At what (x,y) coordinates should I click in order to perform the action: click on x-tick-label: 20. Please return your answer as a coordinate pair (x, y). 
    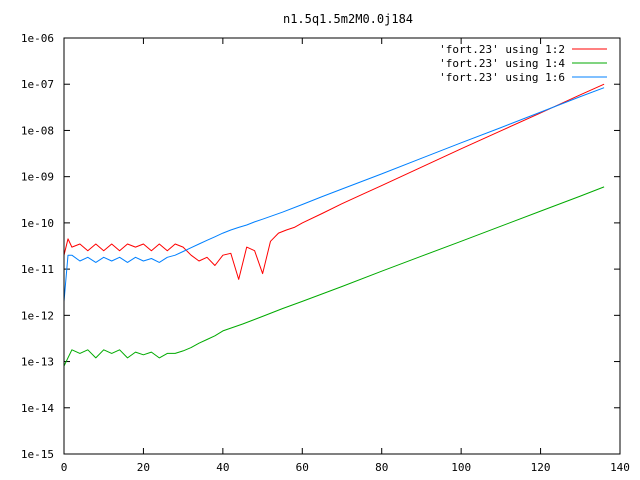
    Looking at the image, I should click on (143, 467).